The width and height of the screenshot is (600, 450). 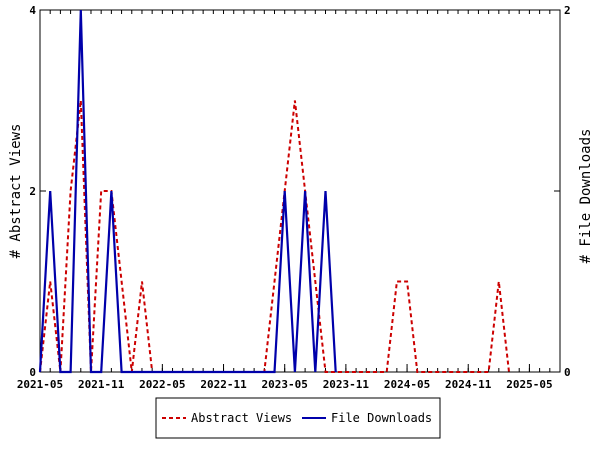 What do you see at coordinates (32, 372) in the screenshot?
I see `y-left-tick-label: 0` at bounding box center [32, 372].